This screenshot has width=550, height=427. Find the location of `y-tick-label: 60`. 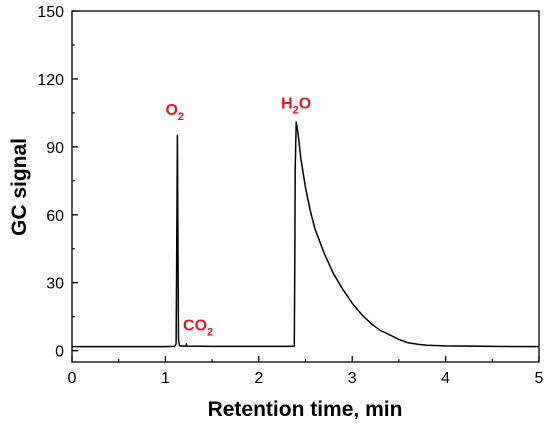

y-tick-label: 60 is located at coordinates (55, 216).